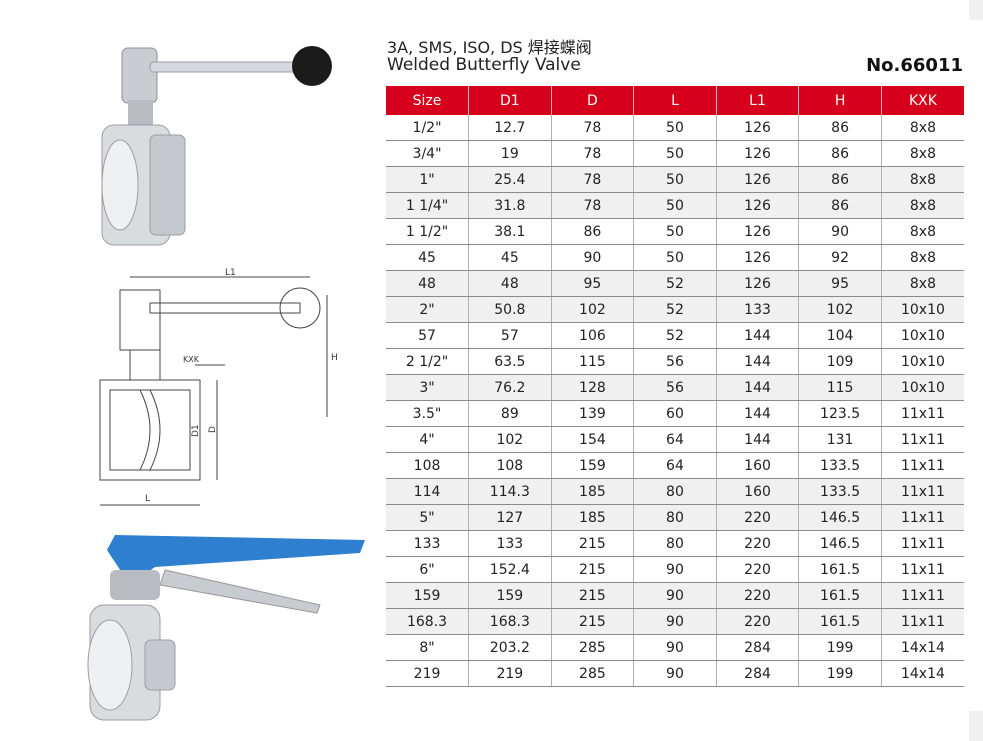  Describe the element at coordinates (510, 309) in the screenshot. I see `cell-d1: 50.8` at that location.